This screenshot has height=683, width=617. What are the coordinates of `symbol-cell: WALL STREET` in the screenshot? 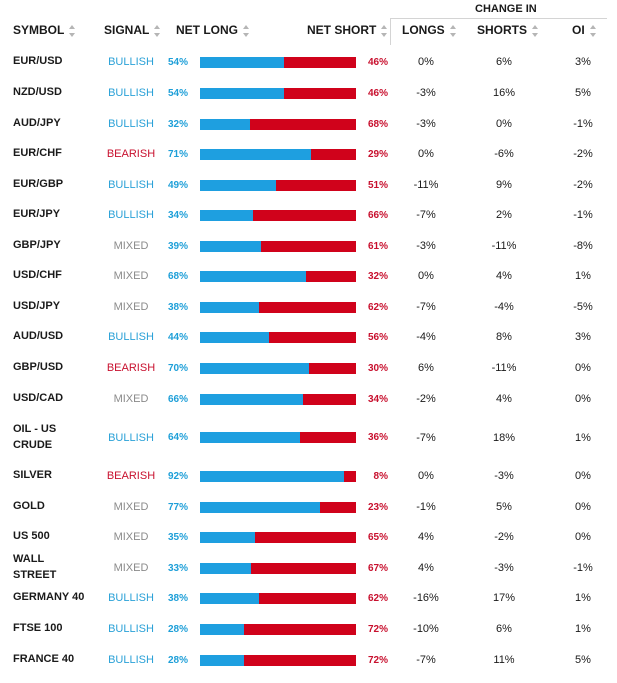 It's located at (35, 567).